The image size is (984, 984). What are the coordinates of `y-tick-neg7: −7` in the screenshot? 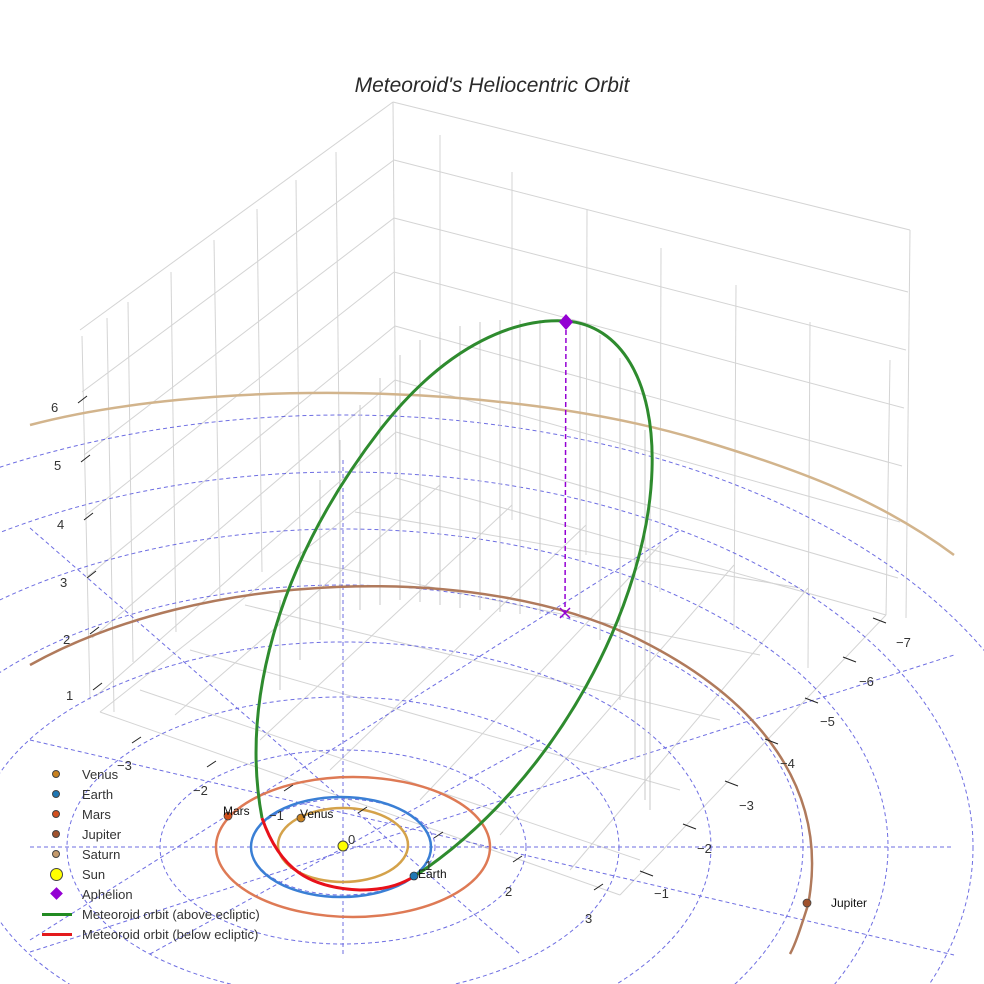 It's located at (903, 642).